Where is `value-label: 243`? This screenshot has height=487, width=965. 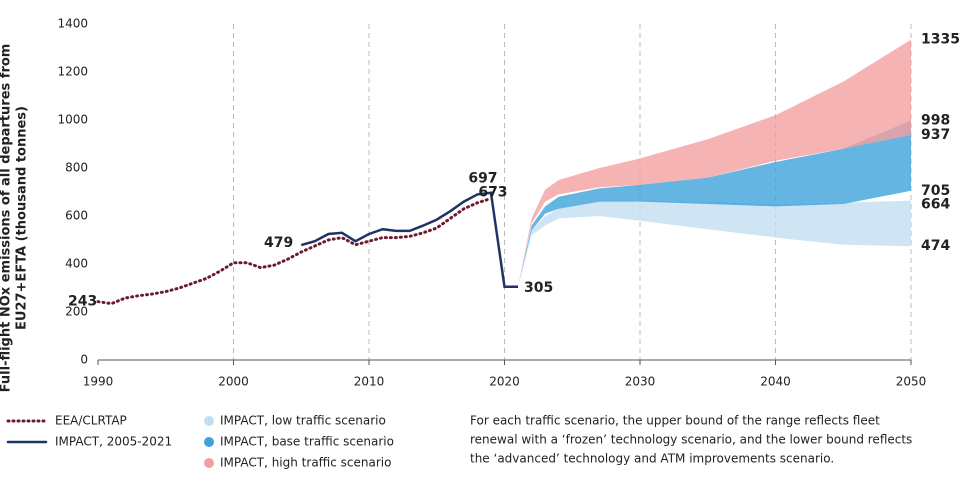 value-label: 243 is located at coordinates (82, 302).